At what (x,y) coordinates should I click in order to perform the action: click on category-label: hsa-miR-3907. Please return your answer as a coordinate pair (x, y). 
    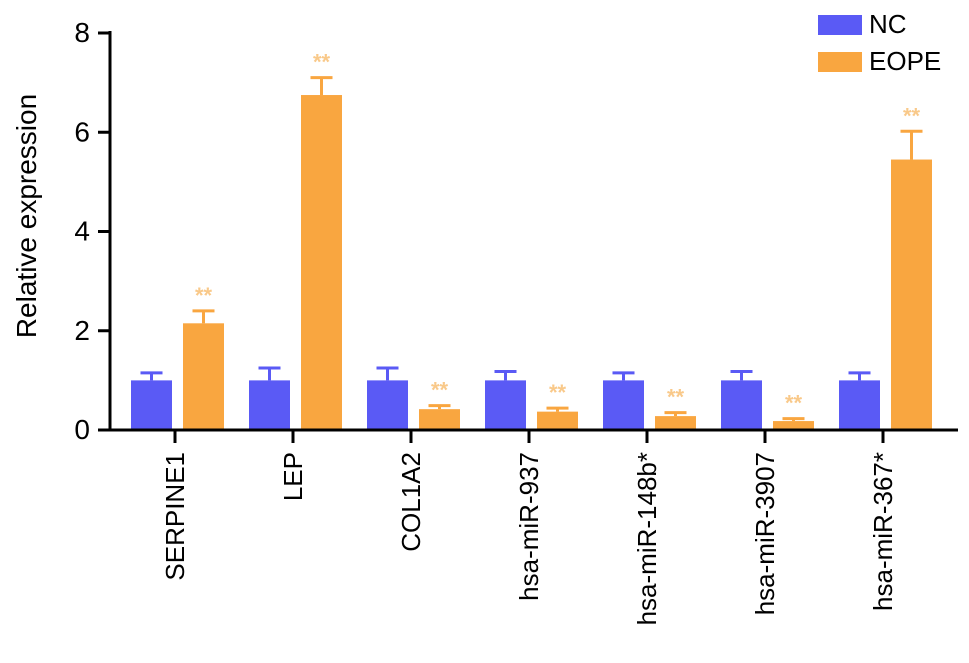
    Looking at the image, I should click on (765, 533).